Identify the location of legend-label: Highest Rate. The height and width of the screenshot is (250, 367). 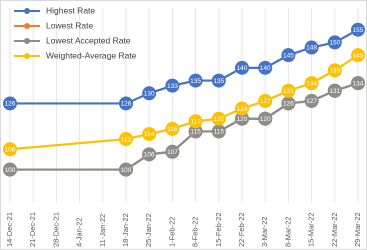
(70, 10).